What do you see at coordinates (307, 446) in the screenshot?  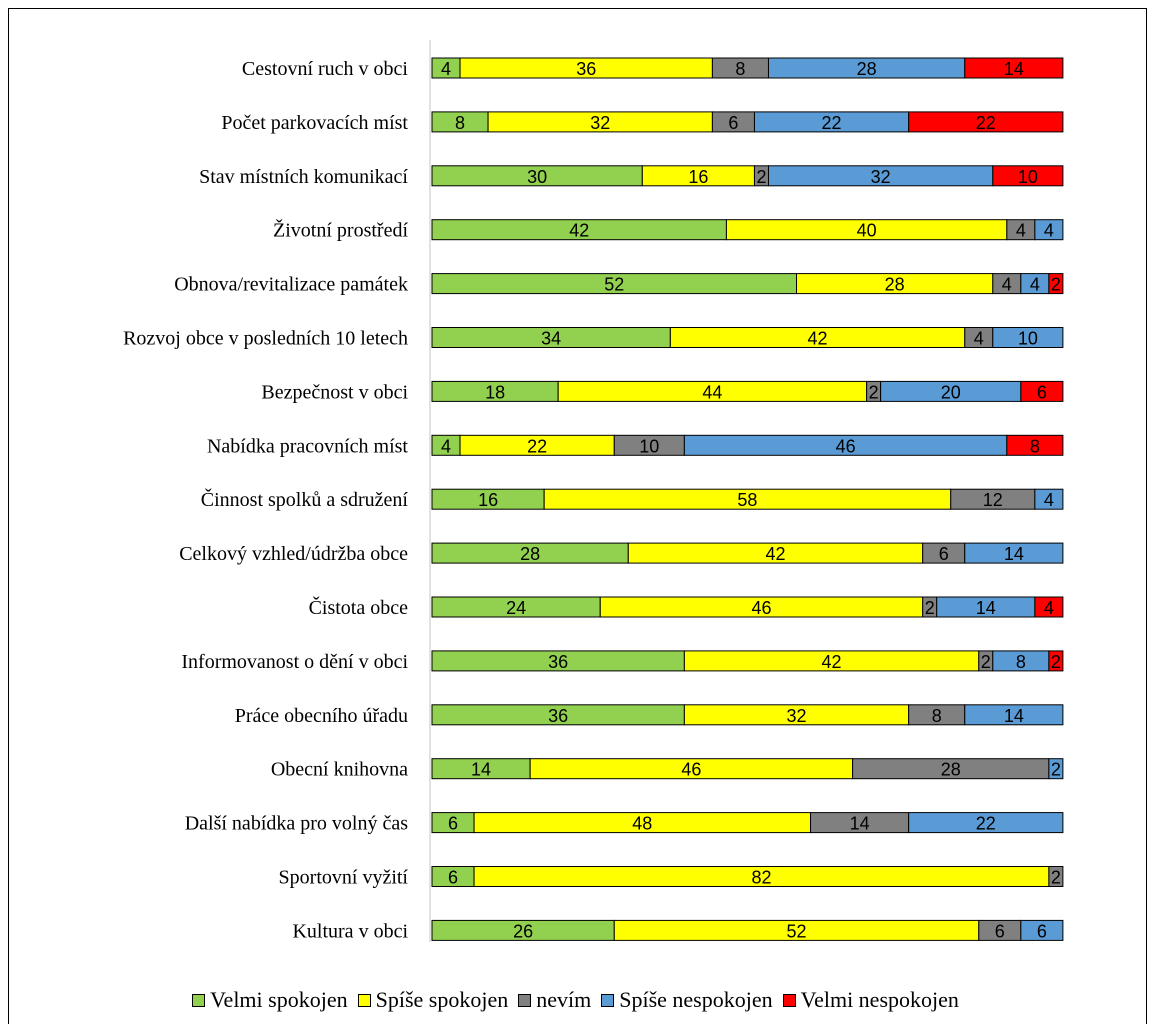 I see `category-label: Nabídka pracovních míst` at bounding box center [307, 446].